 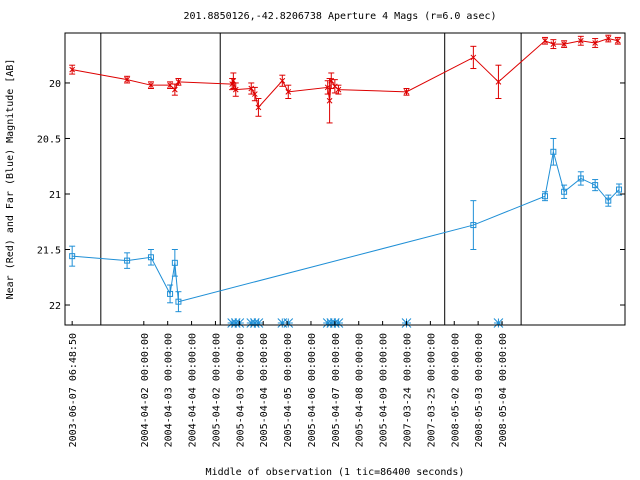 What do you see at coordinates (407, 390) in the screenshot?
I see `x-tick-label: 2007-03-24 00:00:00` at bounding box center [407, 390].